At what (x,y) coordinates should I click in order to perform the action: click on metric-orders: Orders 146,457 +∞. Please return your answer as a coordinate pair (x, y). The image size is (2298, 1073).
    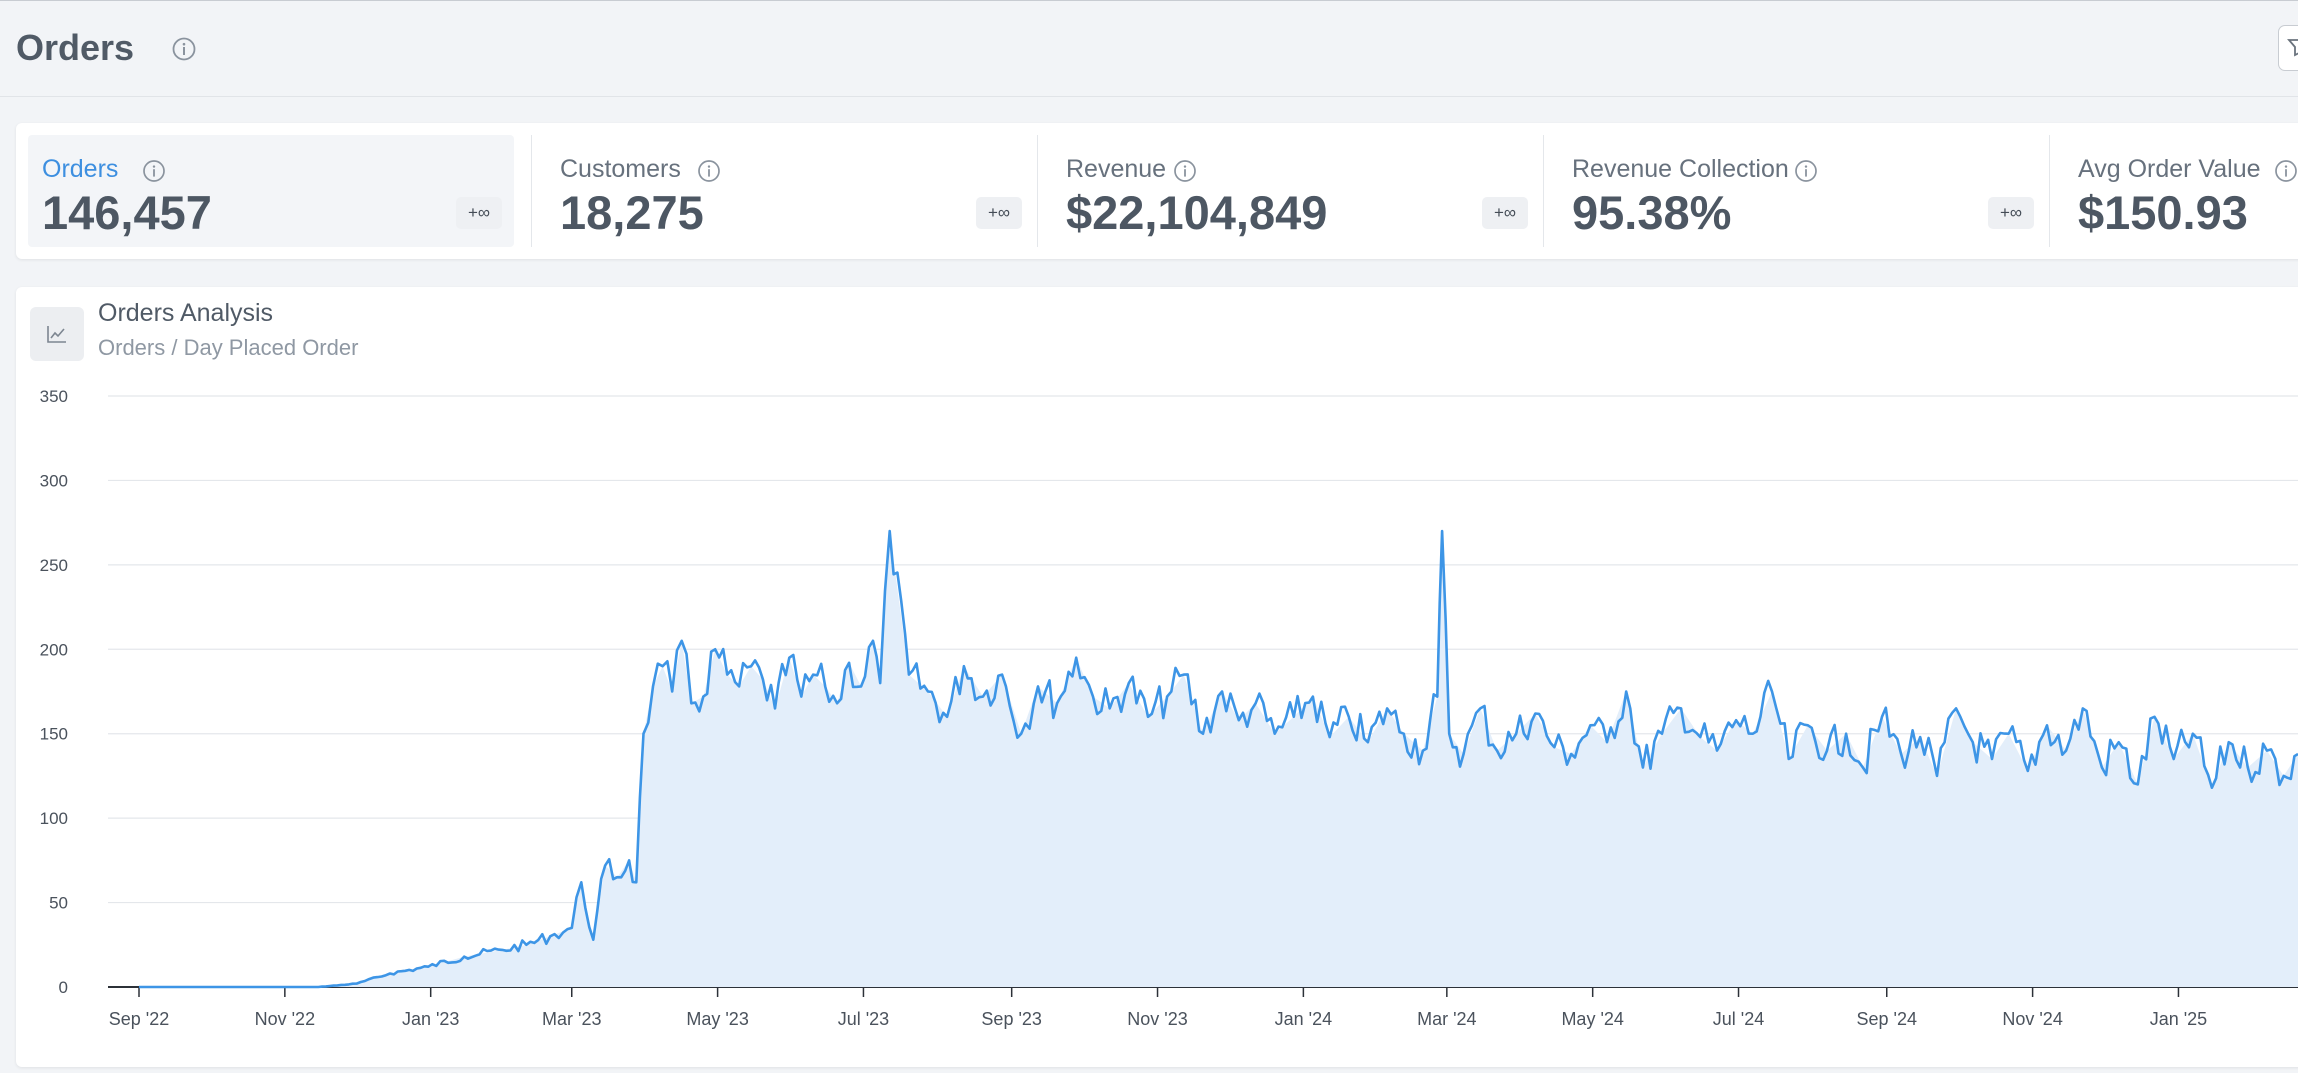
    Looking at the image, I should click on (271, 191).